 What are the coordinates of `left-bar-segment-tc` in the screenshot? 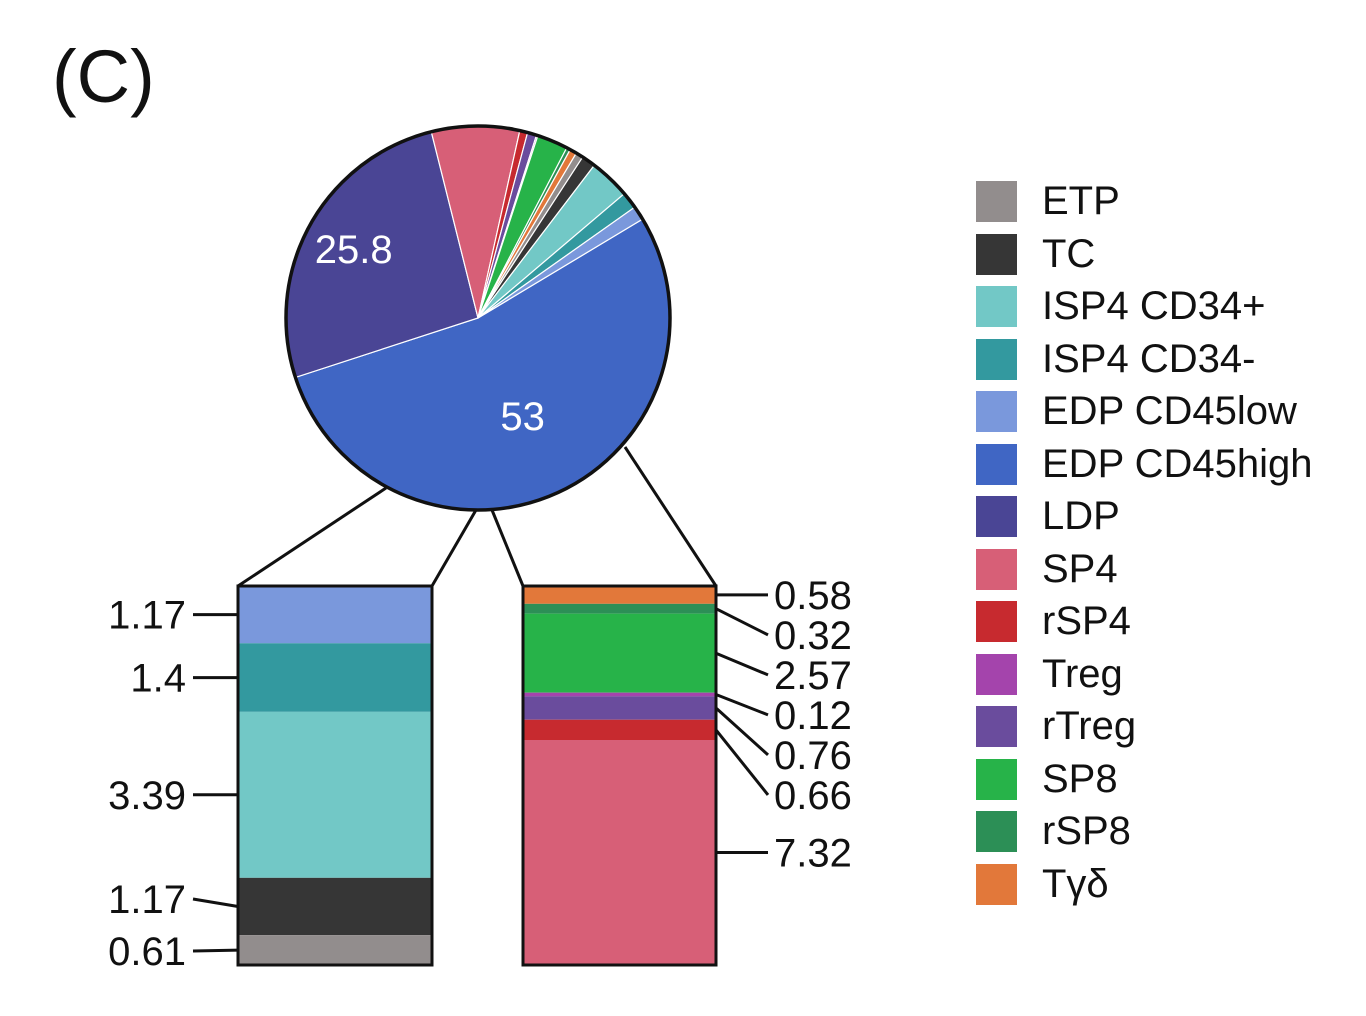 It's located at (335, 906).